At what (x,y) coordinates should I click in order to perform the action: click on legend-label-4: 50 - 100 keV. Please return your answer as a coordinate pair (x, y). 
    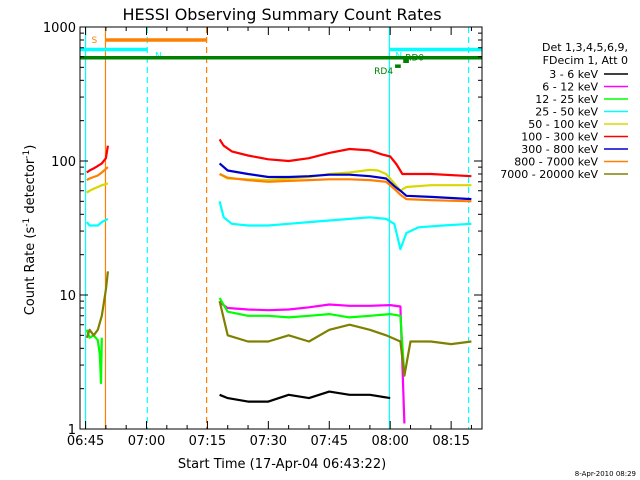
    Looking at the image, I should click on (563, 124).